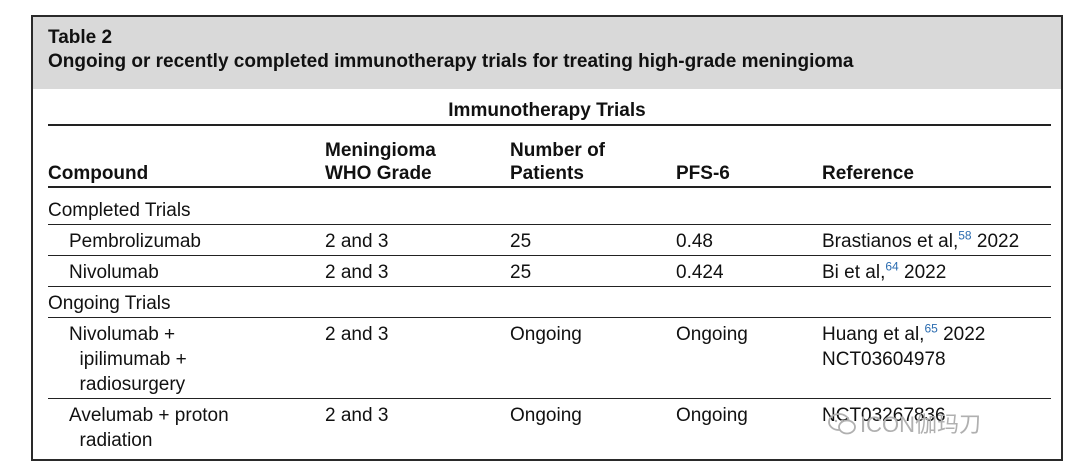  What do you see at coordinates (694, 241) in the screenshot?
I see `row-0-pfs: 0.48` at bounding box center [694, 241].